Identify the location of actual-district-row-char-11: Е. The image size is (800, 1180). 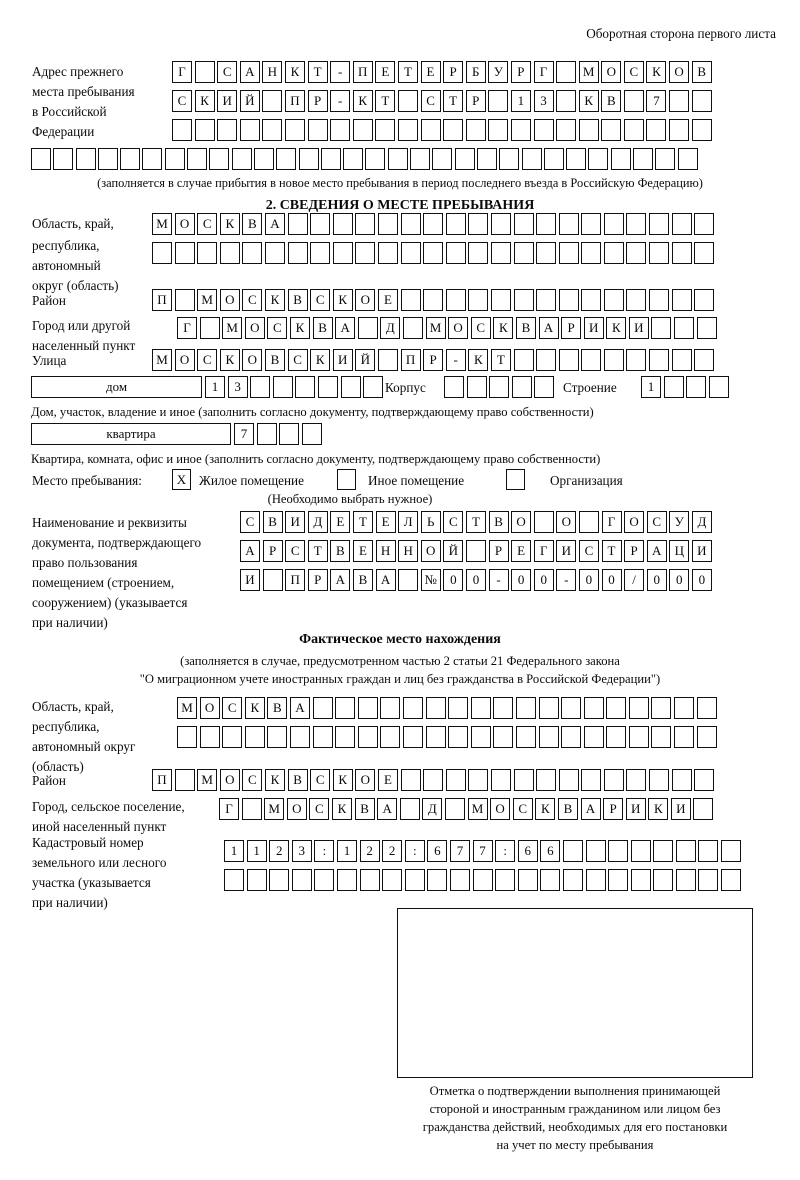
(387, 780).